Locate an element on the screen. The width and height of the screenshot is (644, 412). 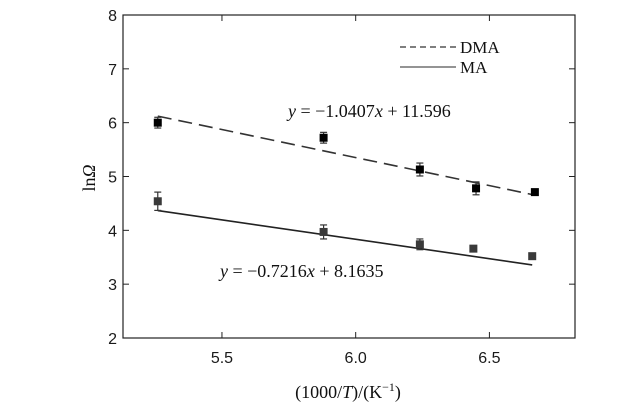
y-title-pre: ln is located at coordinates (89, 185).